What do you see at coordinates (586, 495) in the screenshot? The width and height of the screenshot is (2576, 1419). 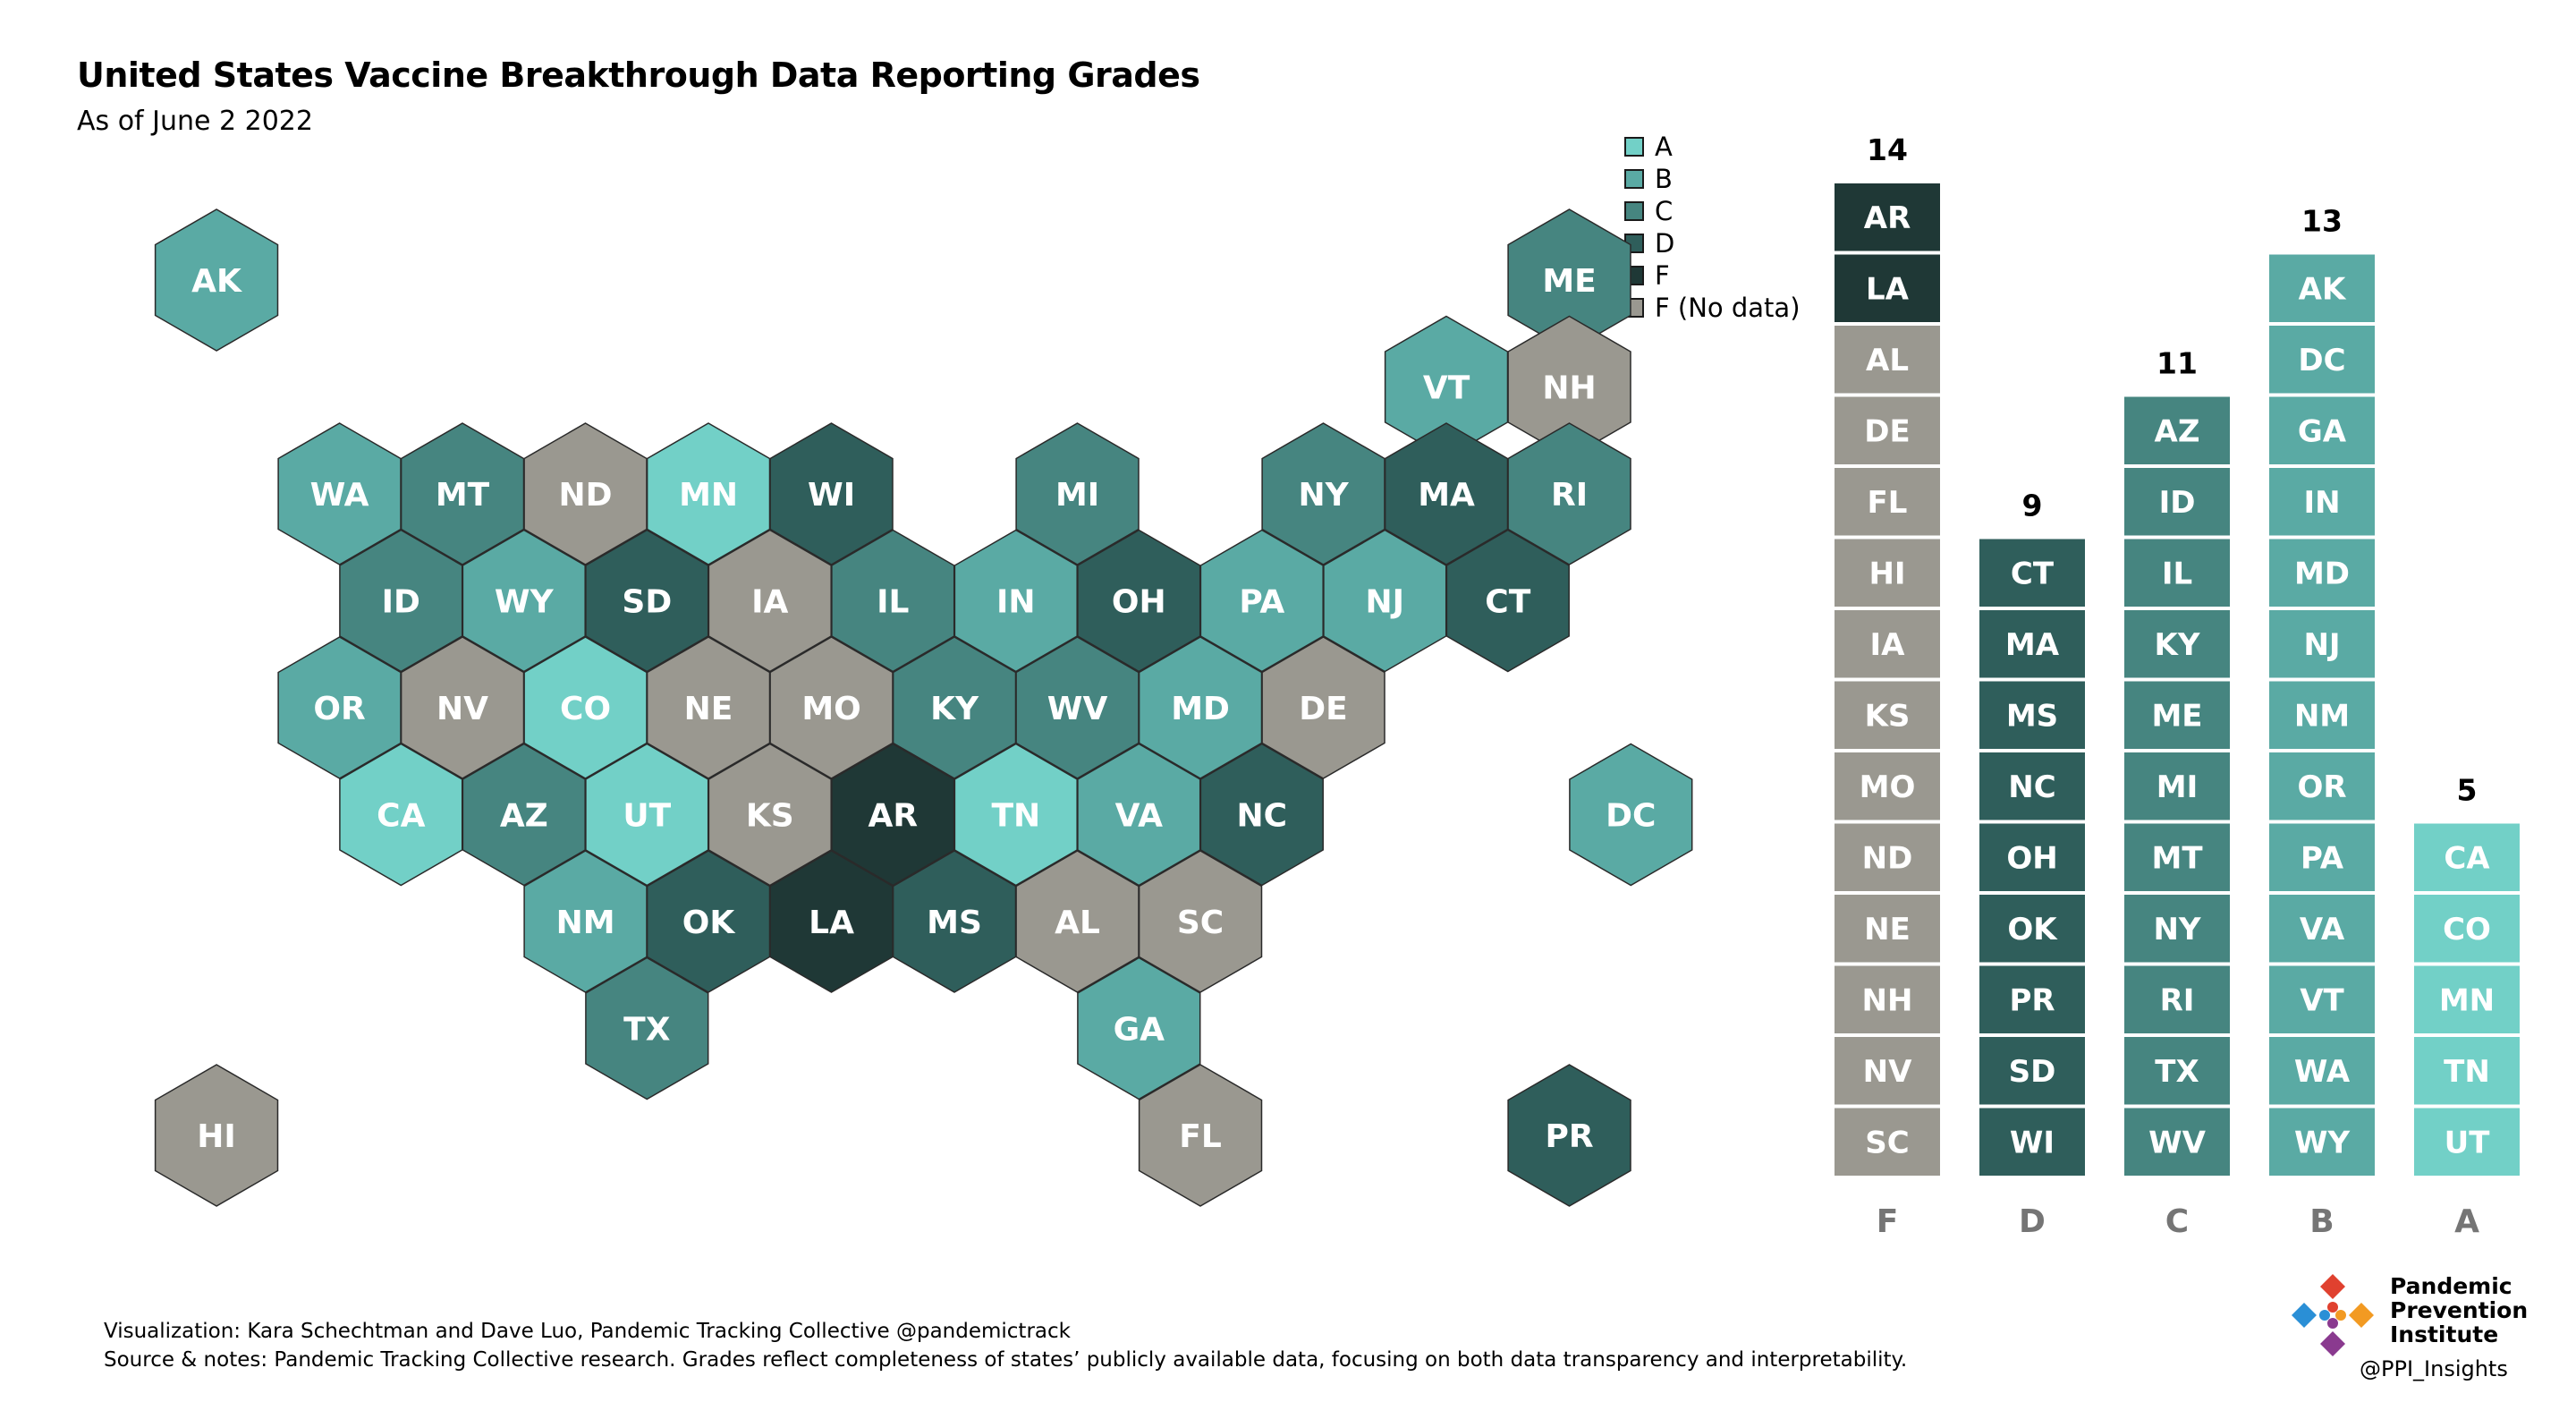 I see `state-hex-label: ND` at bounding box center [586, 495].